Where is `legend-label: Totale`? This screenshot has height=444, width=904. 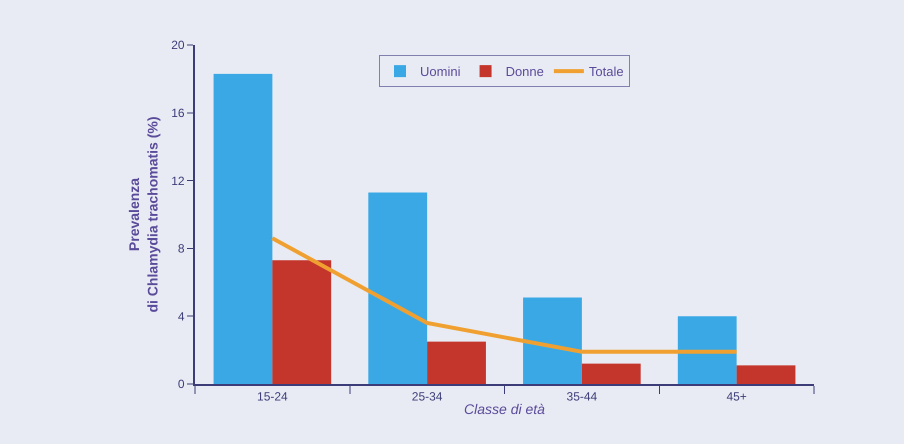
legend-label: Totale is located at coordinates (606, 72).